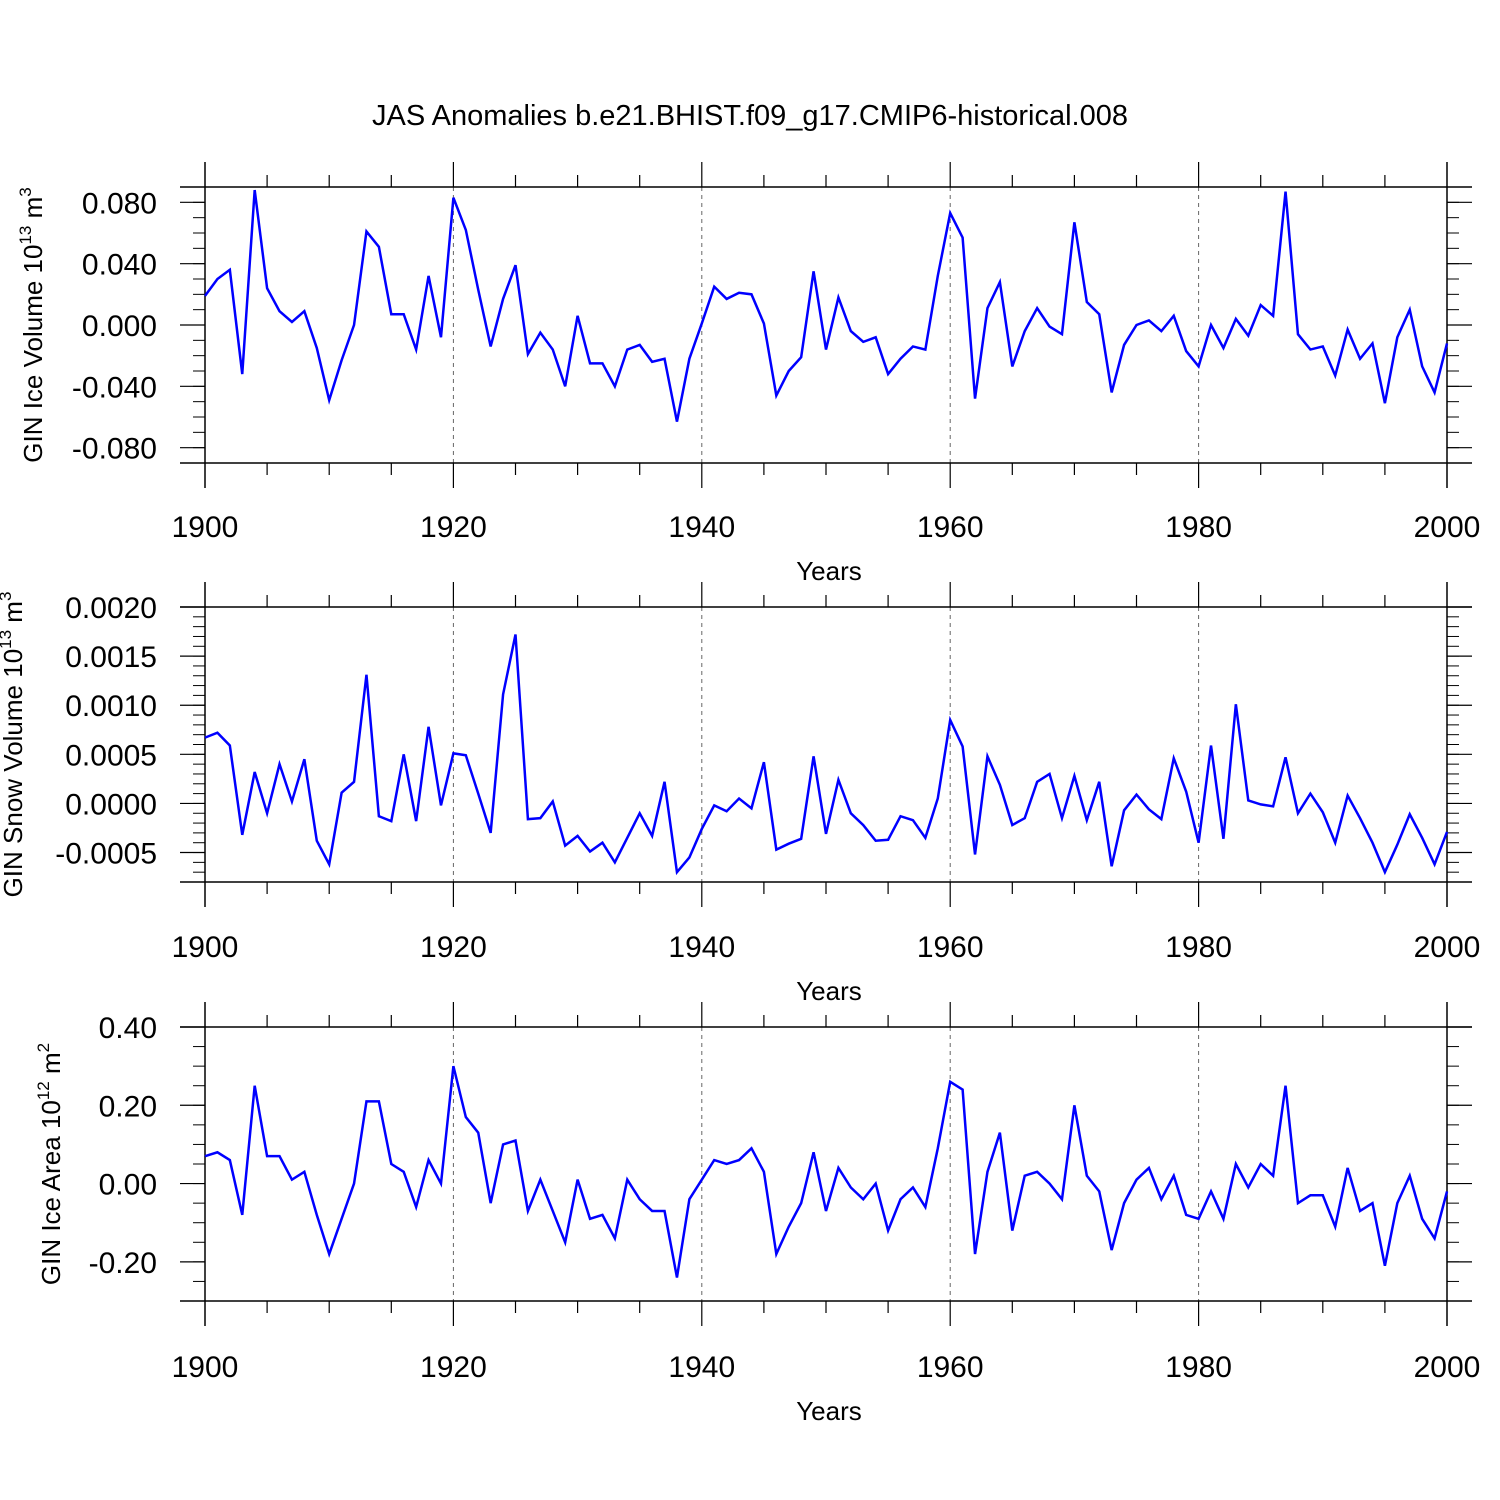 Image resolution: width=1500 pixels, height=1500 pixels. I want to click on y-axis-title: GIN Snow Volume 1013 m3, so click(14, 745).